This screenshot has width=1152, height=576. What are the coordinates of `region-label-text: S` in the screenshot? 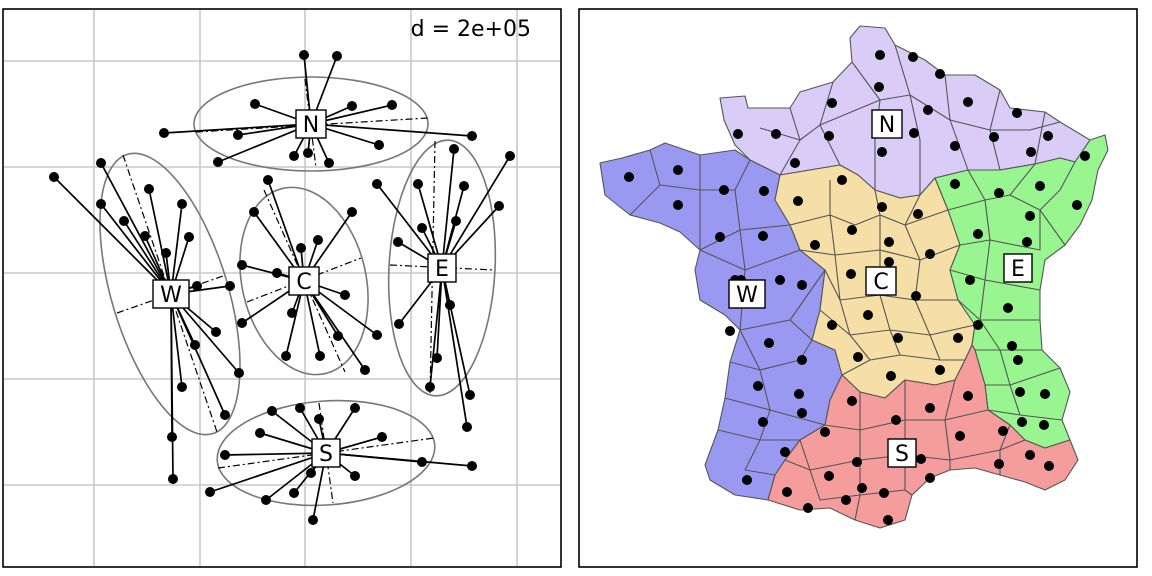 It's located at (902, 454).